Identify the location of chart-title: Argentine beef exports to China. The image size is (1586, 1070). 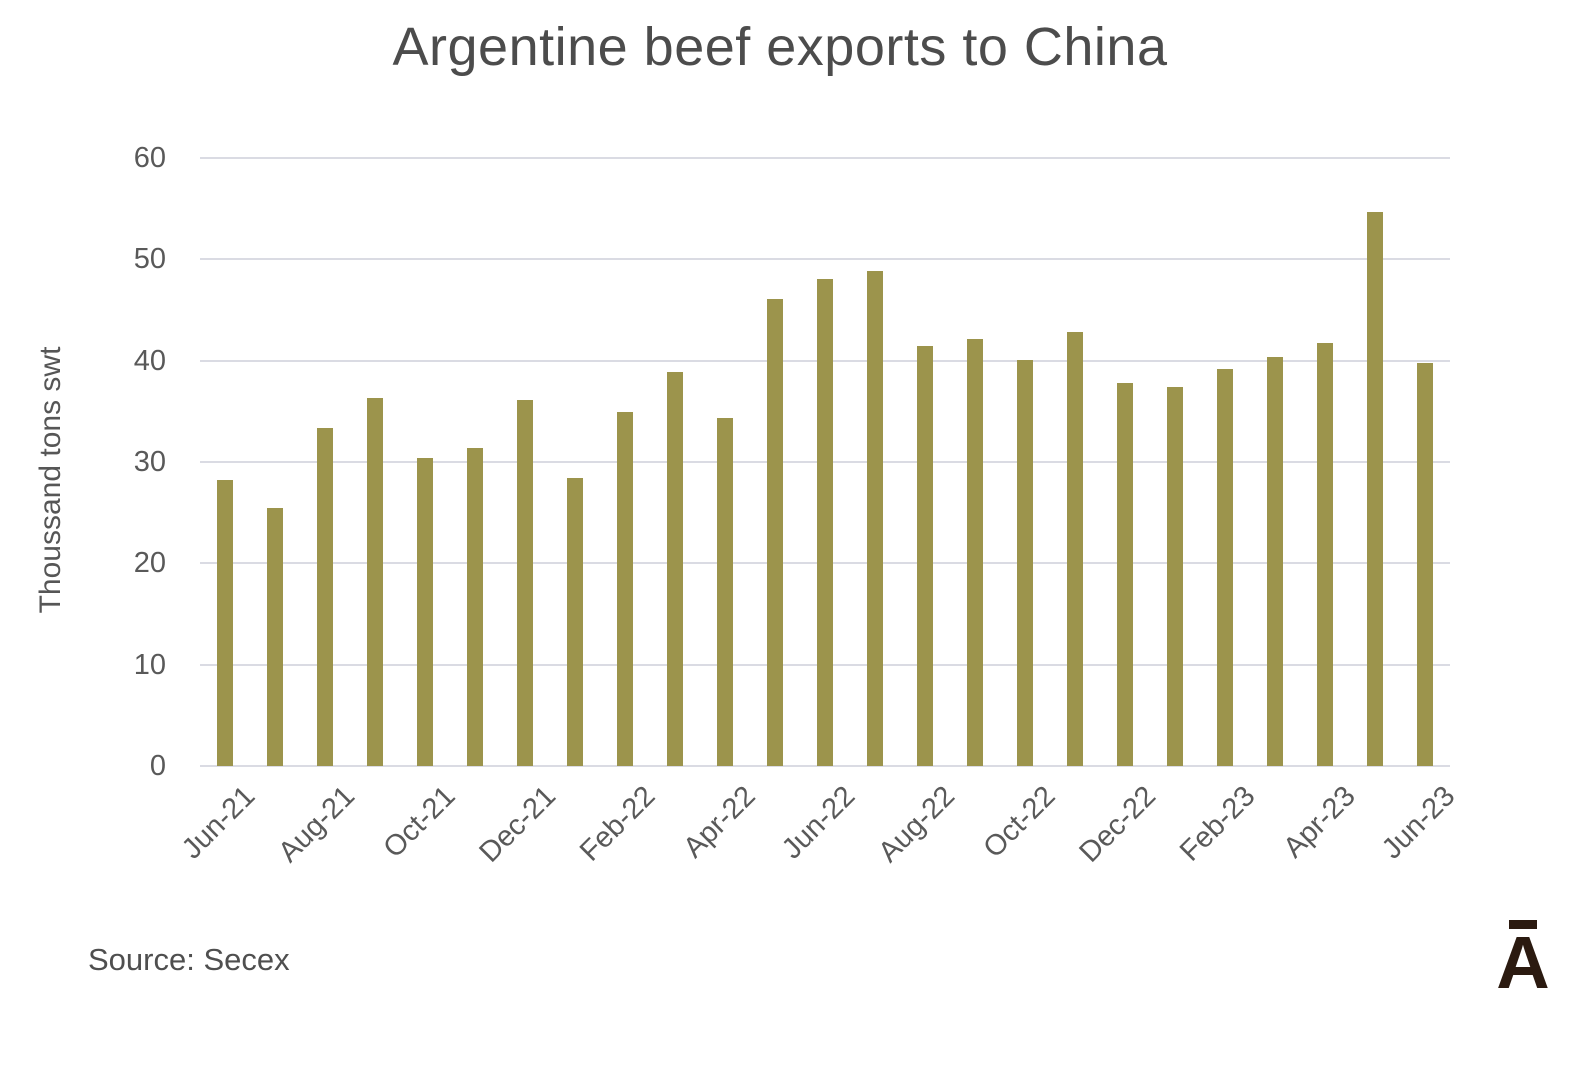
(780, 47).